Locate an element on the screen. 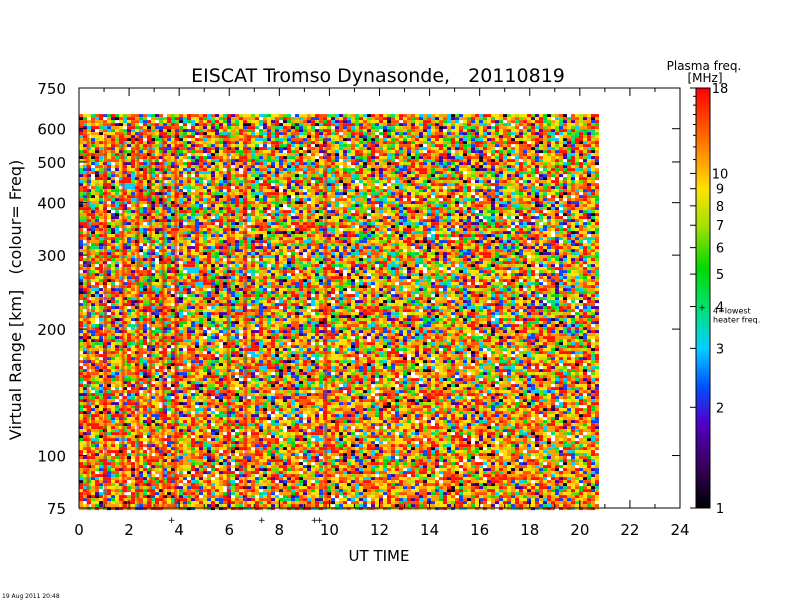 The image size is (800, 600). colorbar-frame is located at coordinates (703, 298).